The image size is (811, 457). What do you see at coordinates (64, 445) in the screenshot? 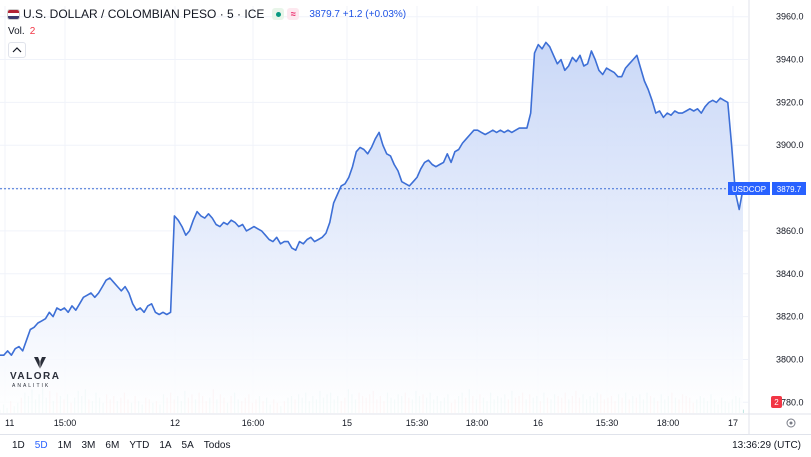
I see `range-button-1m: 1M` at bounding box center [64, 445].